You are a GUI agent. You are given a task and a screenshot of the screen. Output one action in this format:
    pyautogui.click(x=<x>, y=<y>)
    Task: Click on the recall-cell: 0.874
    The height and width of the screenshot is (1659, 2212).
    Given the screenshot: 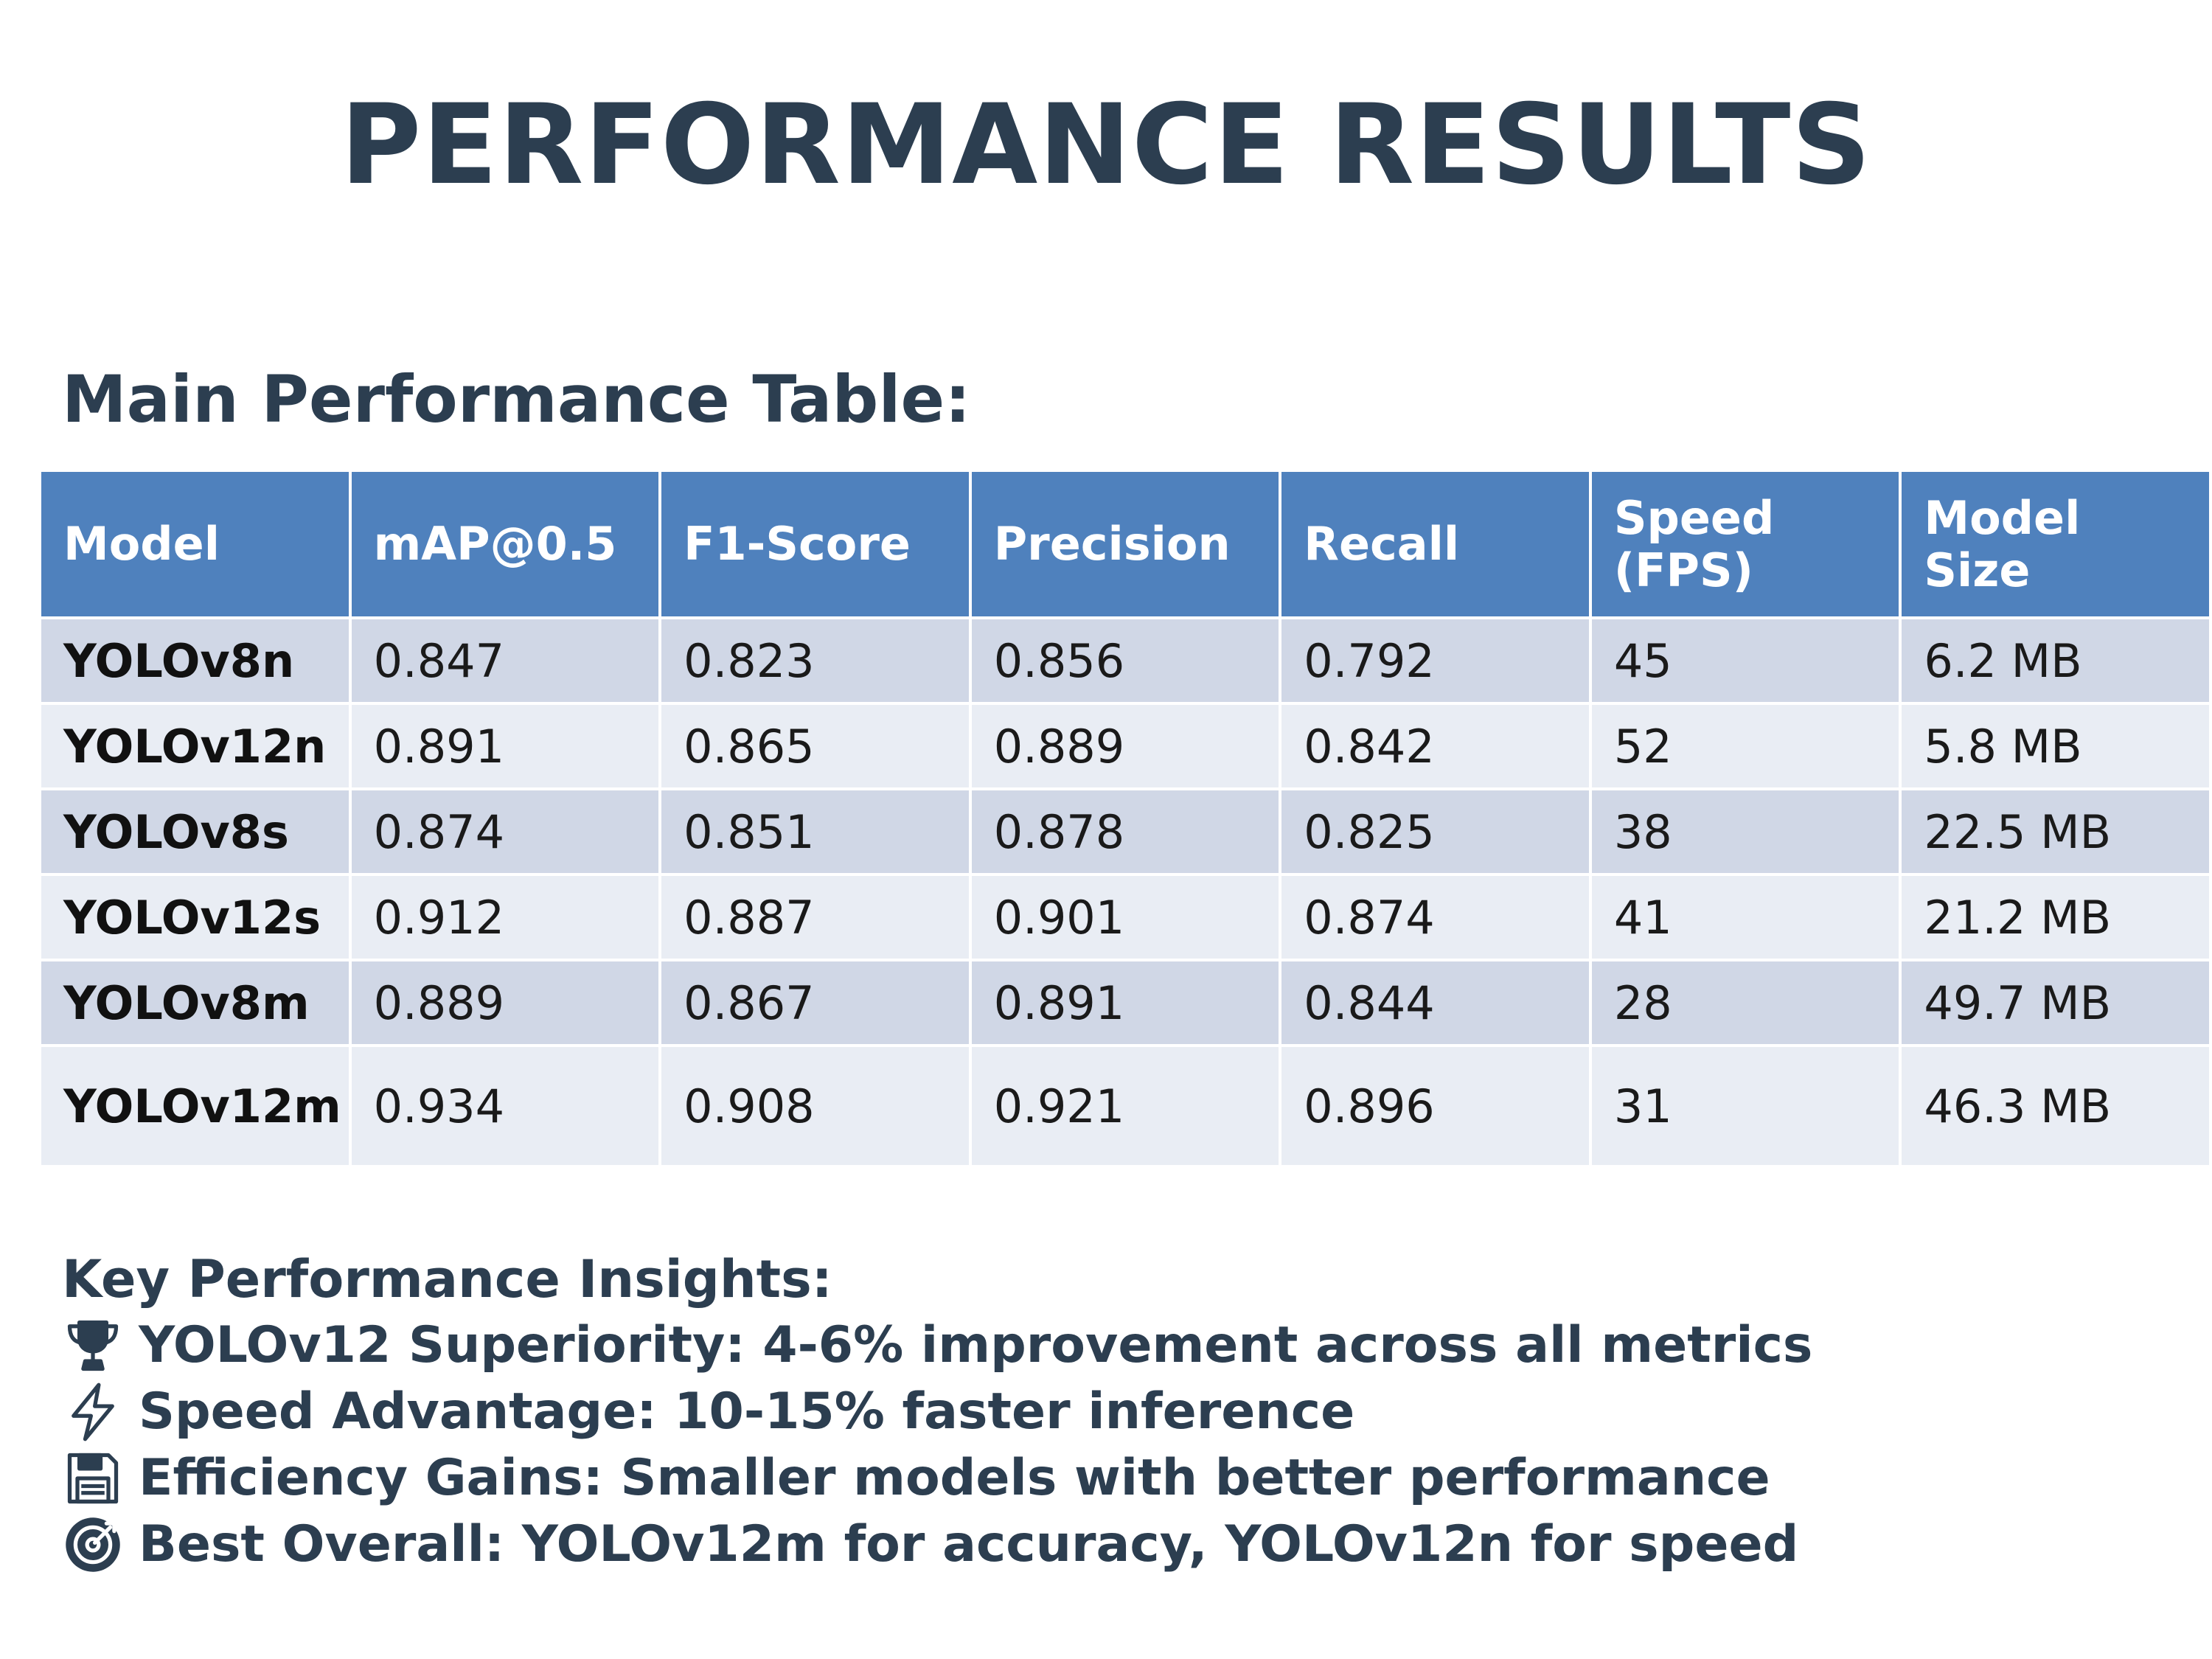 What is the action you would take?
    pyautogui.click(x=1435, y=917)
    